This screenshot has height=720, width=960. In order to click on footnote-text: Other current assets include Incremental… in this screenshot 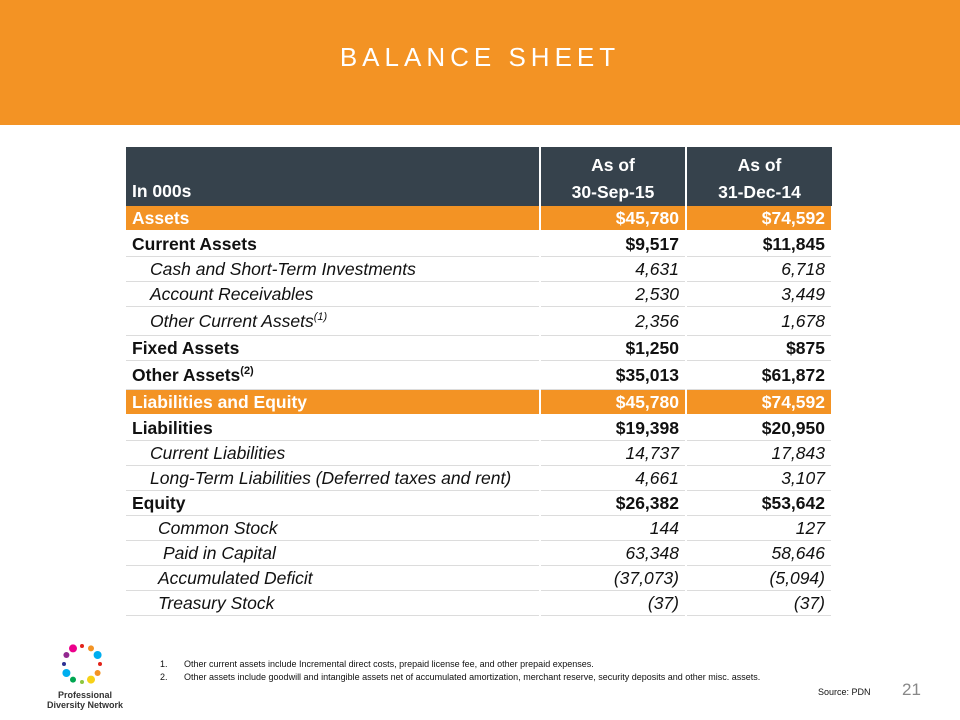, I will do `click(389, 664)`.